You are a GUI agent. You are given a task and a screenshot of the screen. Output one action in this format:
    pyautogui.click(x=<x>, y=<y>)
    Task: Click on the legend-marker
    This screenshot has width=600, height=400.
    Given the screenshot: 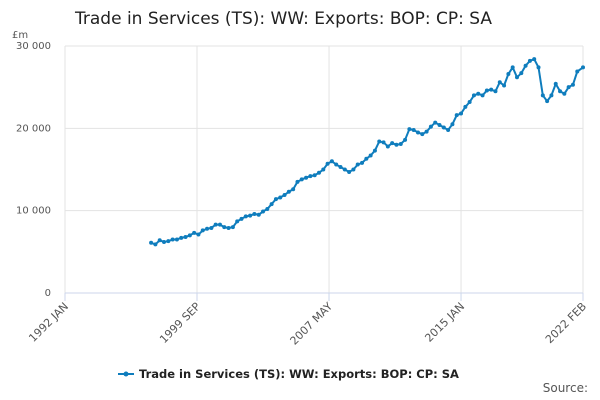 What is the action you would take?
    pyautogui.click(x=126, y=374)
    